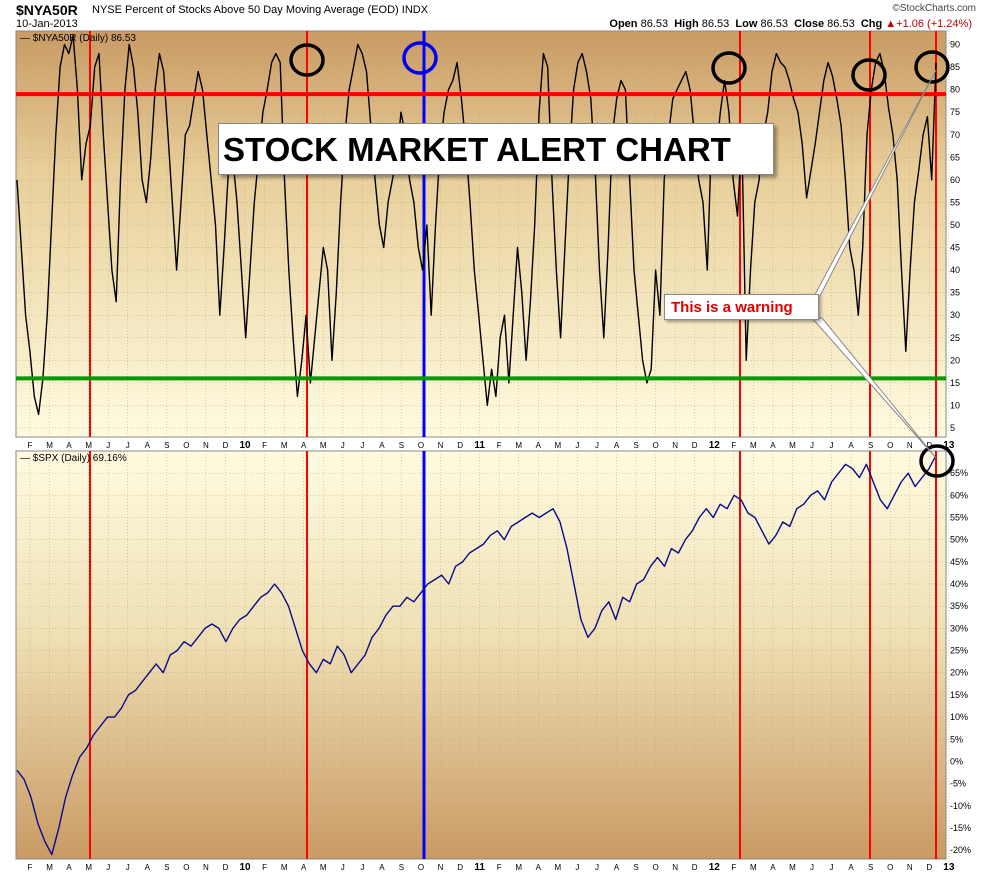 This screenshot has height=876, width=990. I want to click on nya-legend-label: $NYA50R (Daily) 86.53, so click(84, 38).